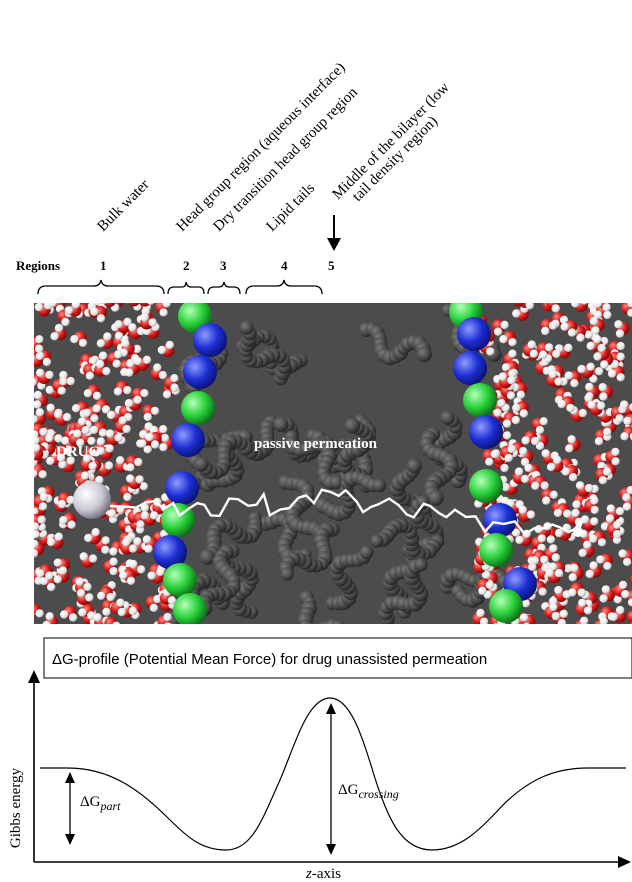 This screenshot has height=882, width=632. Describe the element at coordinates (182, 488) in the screenshot. I see `head-group-blue` at that location.